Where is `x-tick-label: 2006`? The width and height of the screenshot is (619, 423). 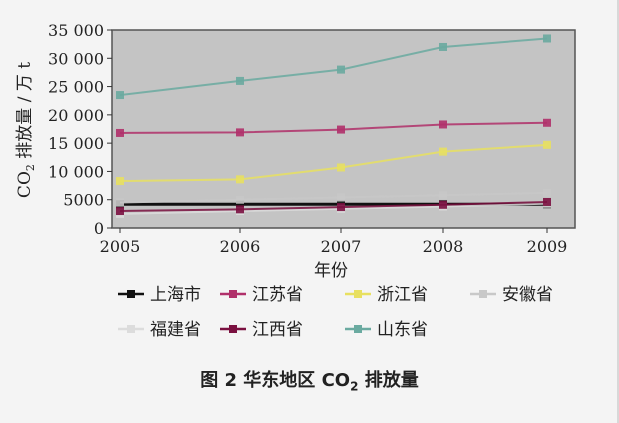
x-tick-label: 2006 is located at coordinates (240, 246).